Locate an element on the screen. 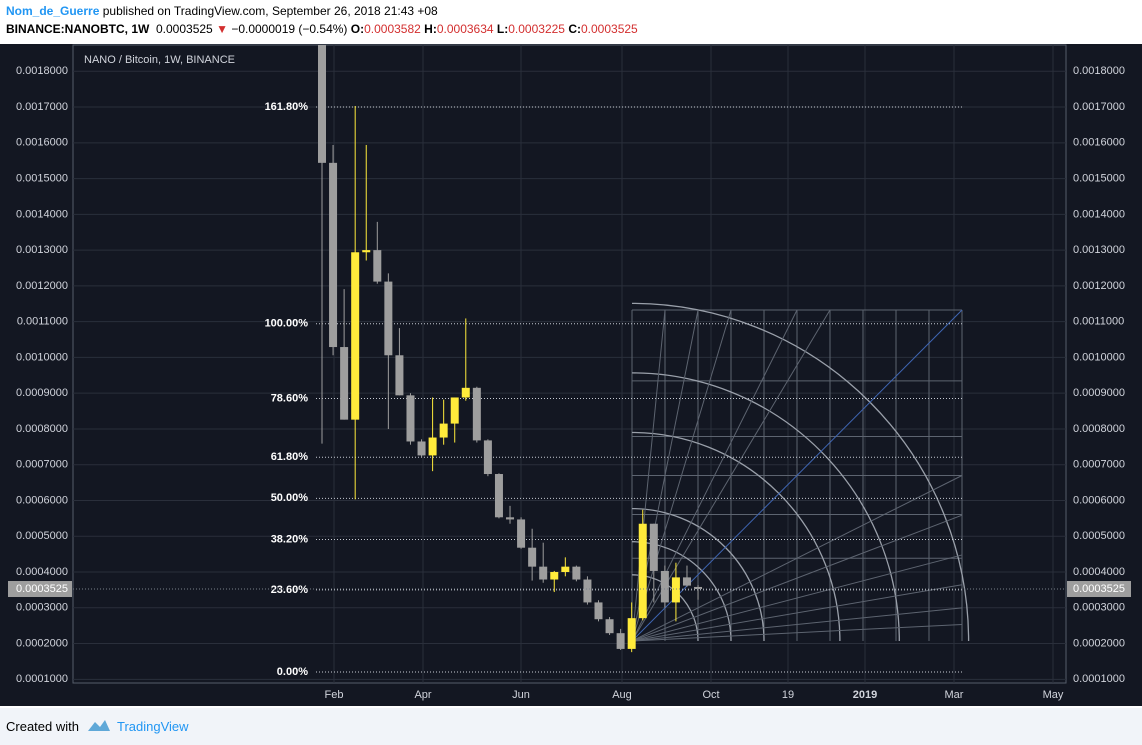 The height and width of the screenshot is (745, 1142). change: −0.0000019 (−0.54%) is located at coordinates (289, 29).